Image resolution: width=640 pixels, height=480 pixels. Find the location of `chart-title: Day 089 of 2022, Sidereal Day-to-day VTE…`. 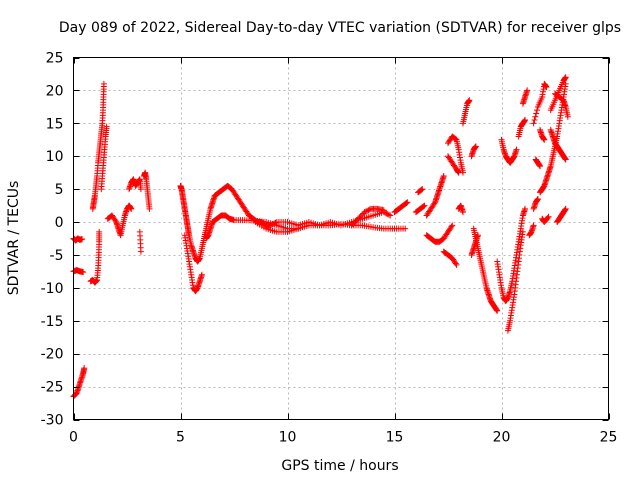

chart-title: Day 089 of 2022, Sidereal Day-to-day VTE… is located at coordinates (340, 28).